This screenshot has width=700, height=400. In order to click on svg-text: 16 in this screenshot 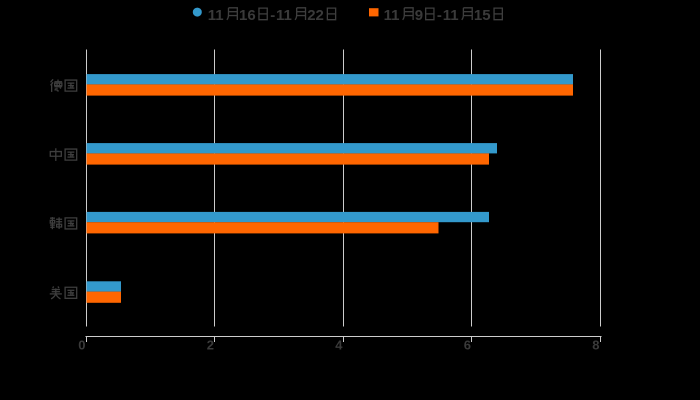, I will do `click(247, 15)`.